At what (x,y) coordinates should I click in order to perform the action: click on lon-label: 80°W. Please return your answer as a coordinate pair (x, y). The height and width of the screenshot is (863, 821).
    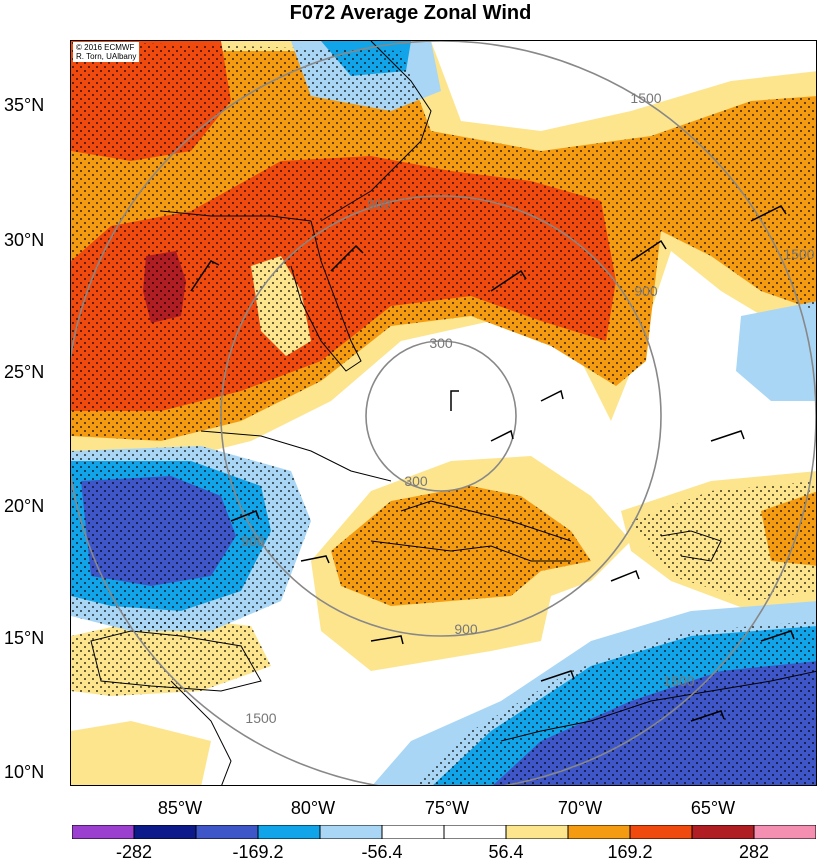
    Looking at the image, I should click on (313, 808).